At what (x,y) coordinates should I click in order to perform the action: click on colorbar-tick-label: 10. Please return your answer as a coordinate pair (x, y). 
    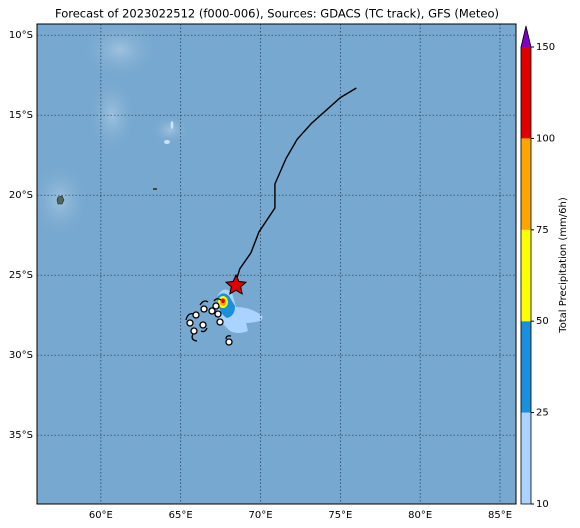
    Looking at the image, I should click on (542, 504).